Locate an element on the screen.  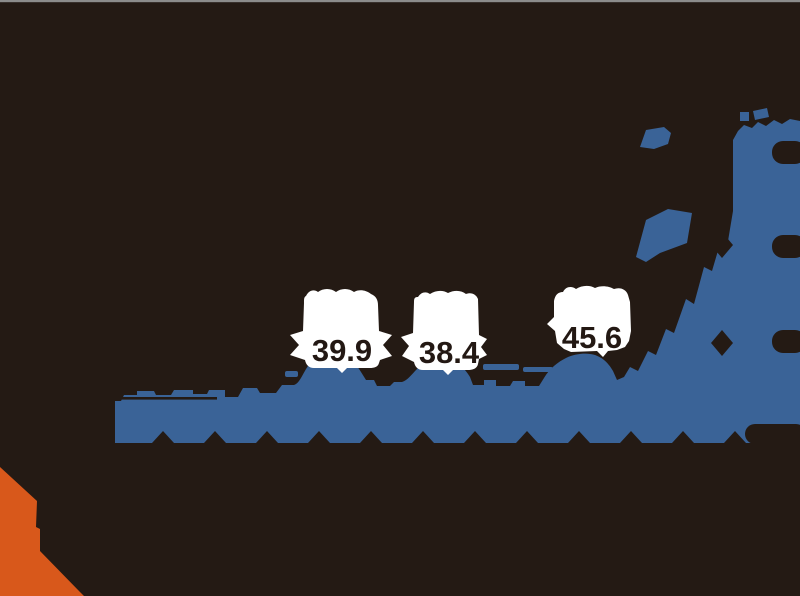
blue-fragment-mid is located at coordinates (664, 235).